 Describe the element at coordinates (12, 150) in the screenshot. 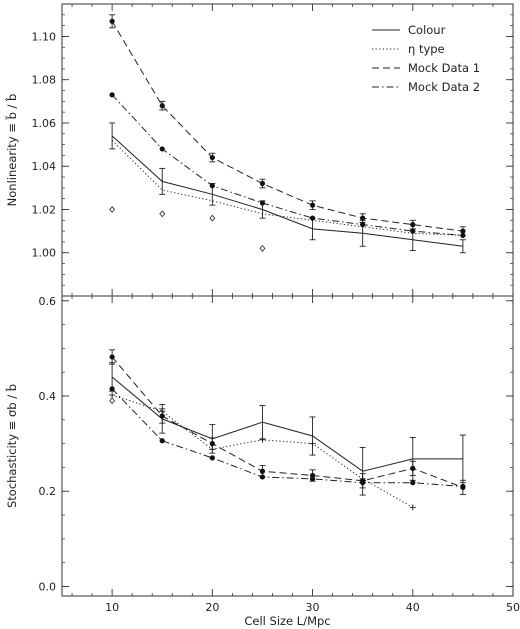

I see `top-y-axis-title: Nonlinearity ≡ b̃ / b̂` at that location.